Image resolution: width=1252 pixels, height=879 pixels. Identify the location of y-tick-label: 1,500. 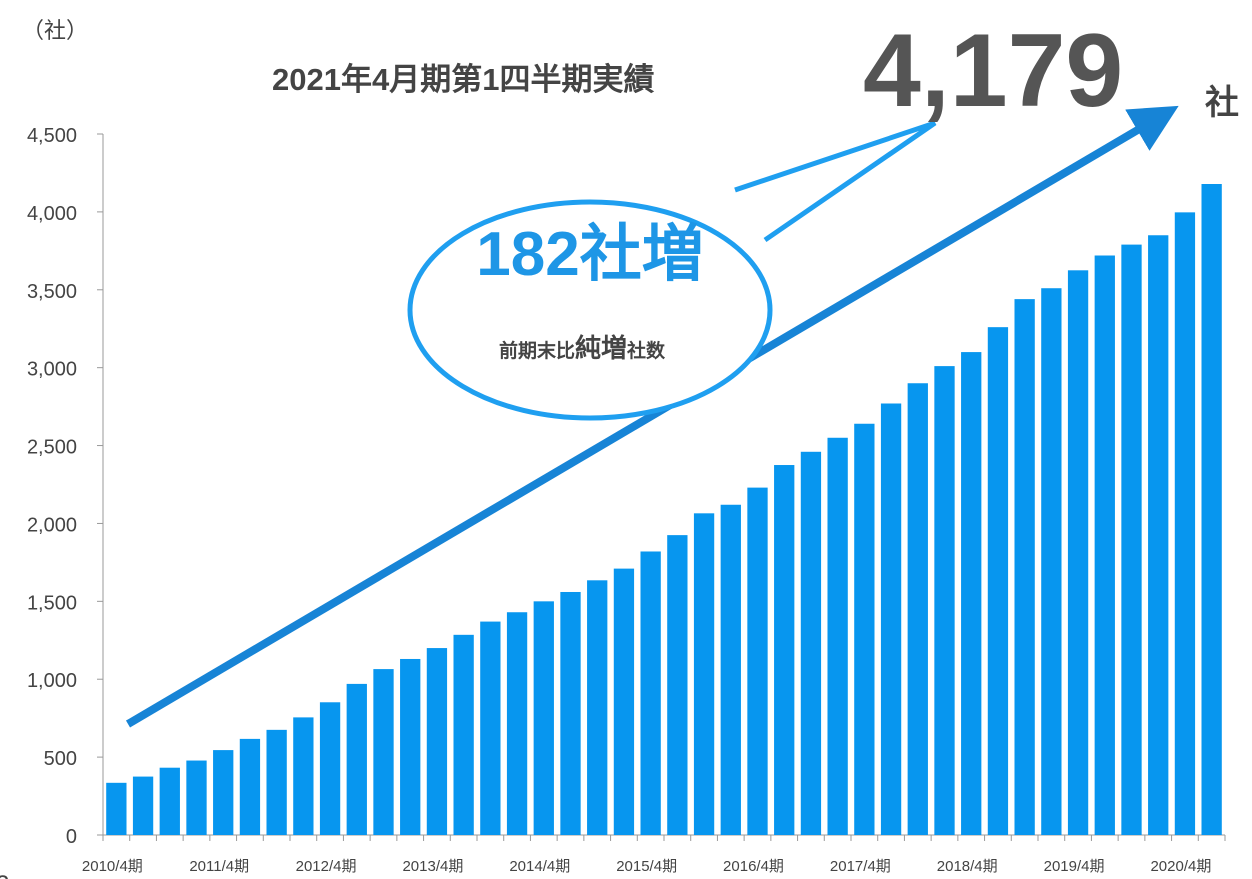
(52, 603).